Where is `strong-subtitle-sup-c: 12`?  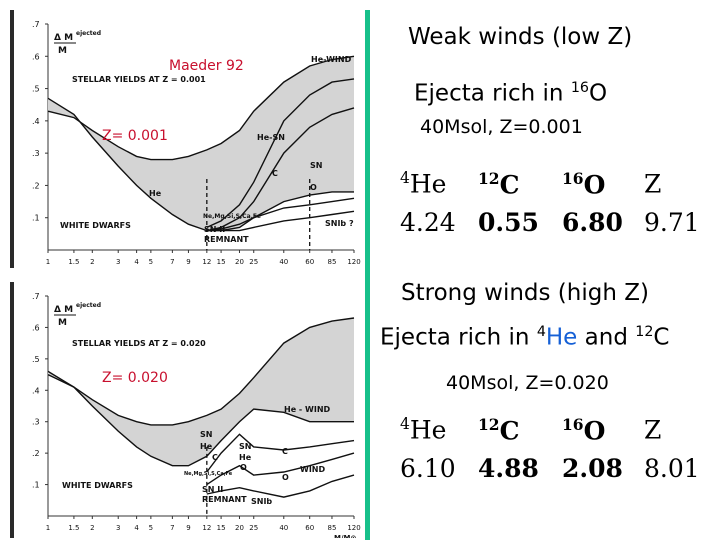
strong-subtitle-sup-c: 12 is located at coordinates (644, 332).